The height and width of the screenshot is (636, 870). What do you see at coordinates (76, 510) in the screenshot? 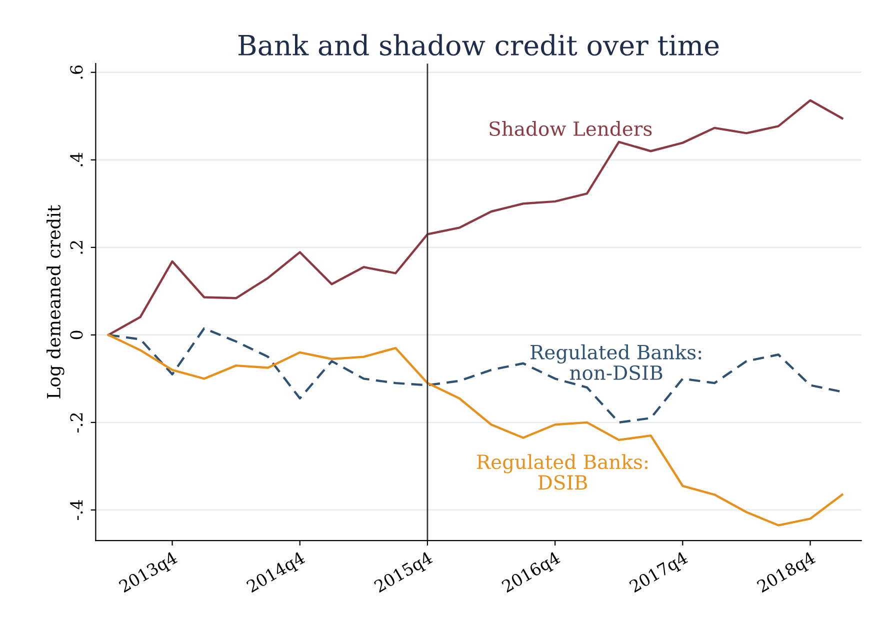
I see `y-tick-label: -.4` at bounding box center [76, 510].